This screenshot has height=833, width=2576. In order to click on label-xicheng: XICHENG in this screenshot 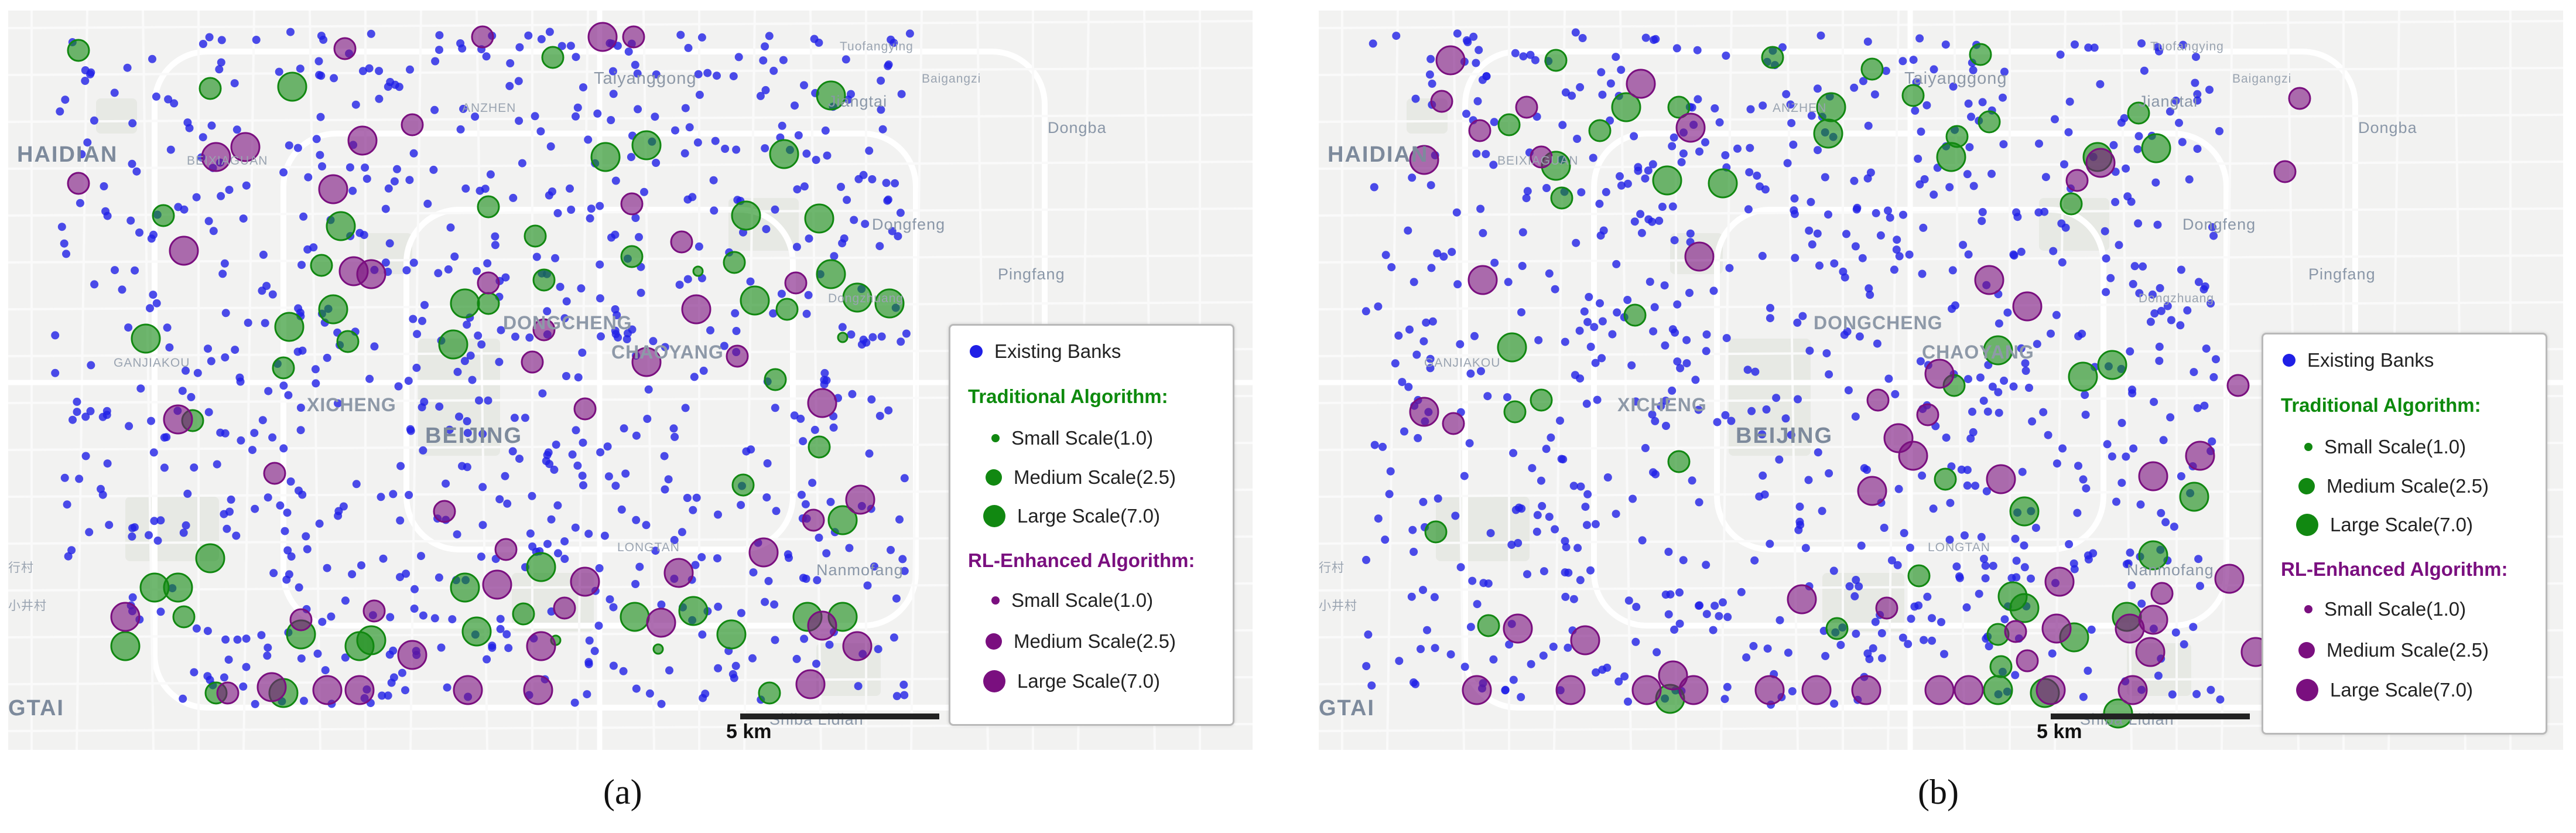, I will do `click(1662, 404)`.